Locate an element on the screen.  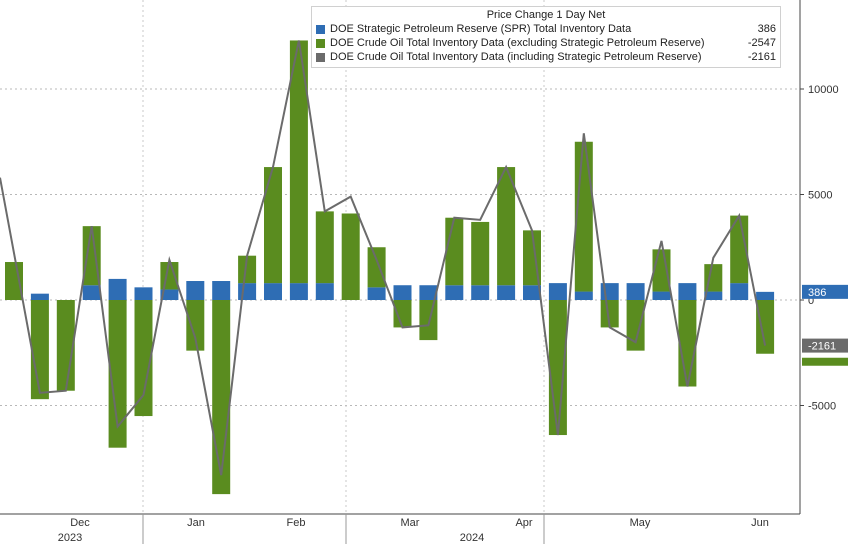
last-value-text: 386 is located at coordinates (817, 293).